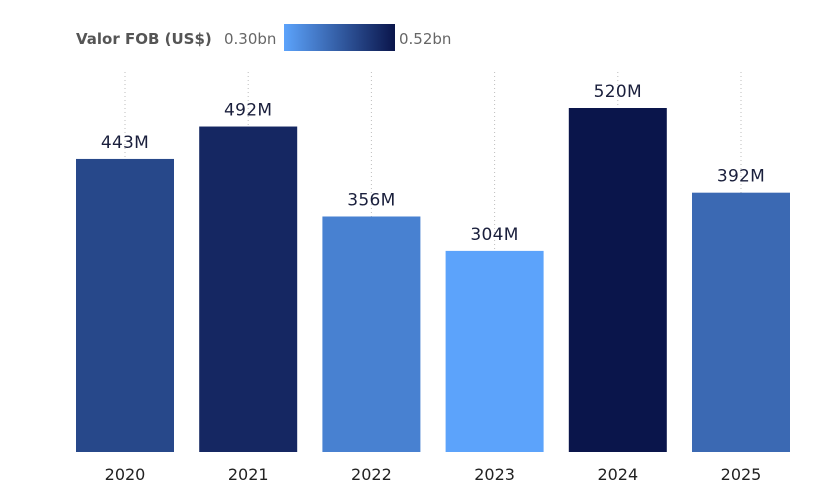  I want to click on bar-2021, so click(248, 289).